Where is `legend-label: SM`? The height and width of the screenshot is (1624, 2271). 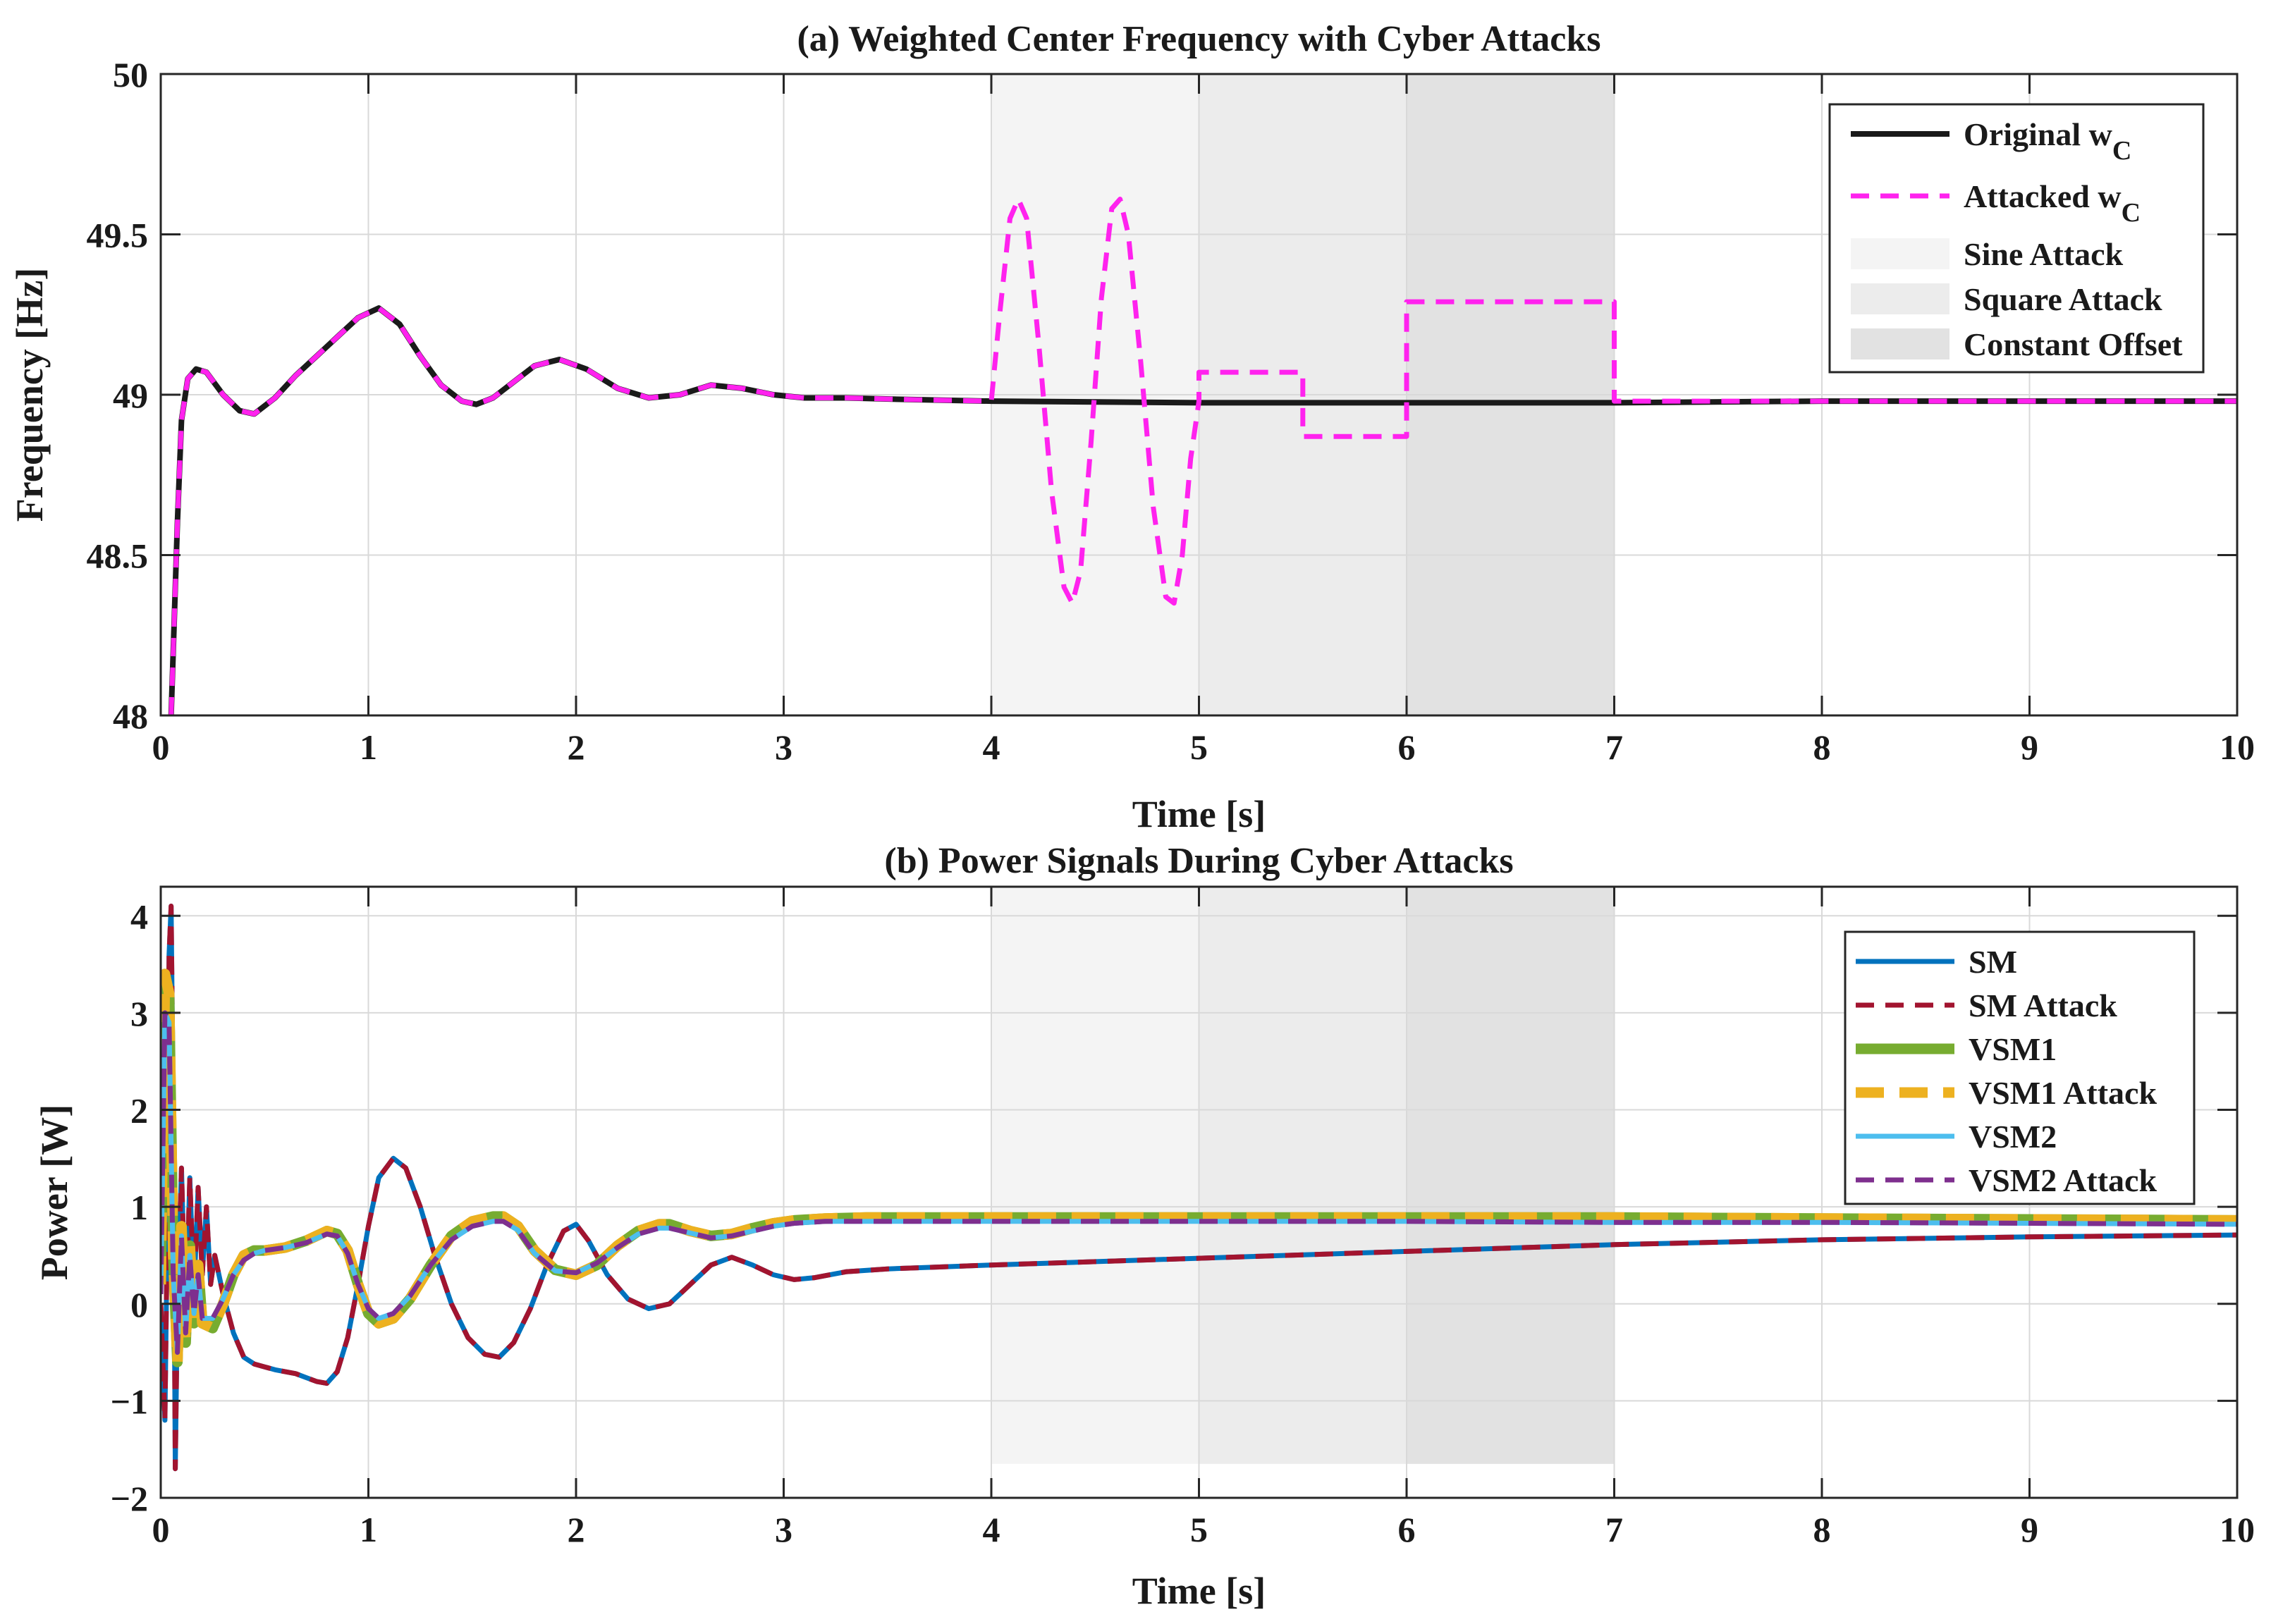
legend-label: SM is located at coordinates (1993, 962).